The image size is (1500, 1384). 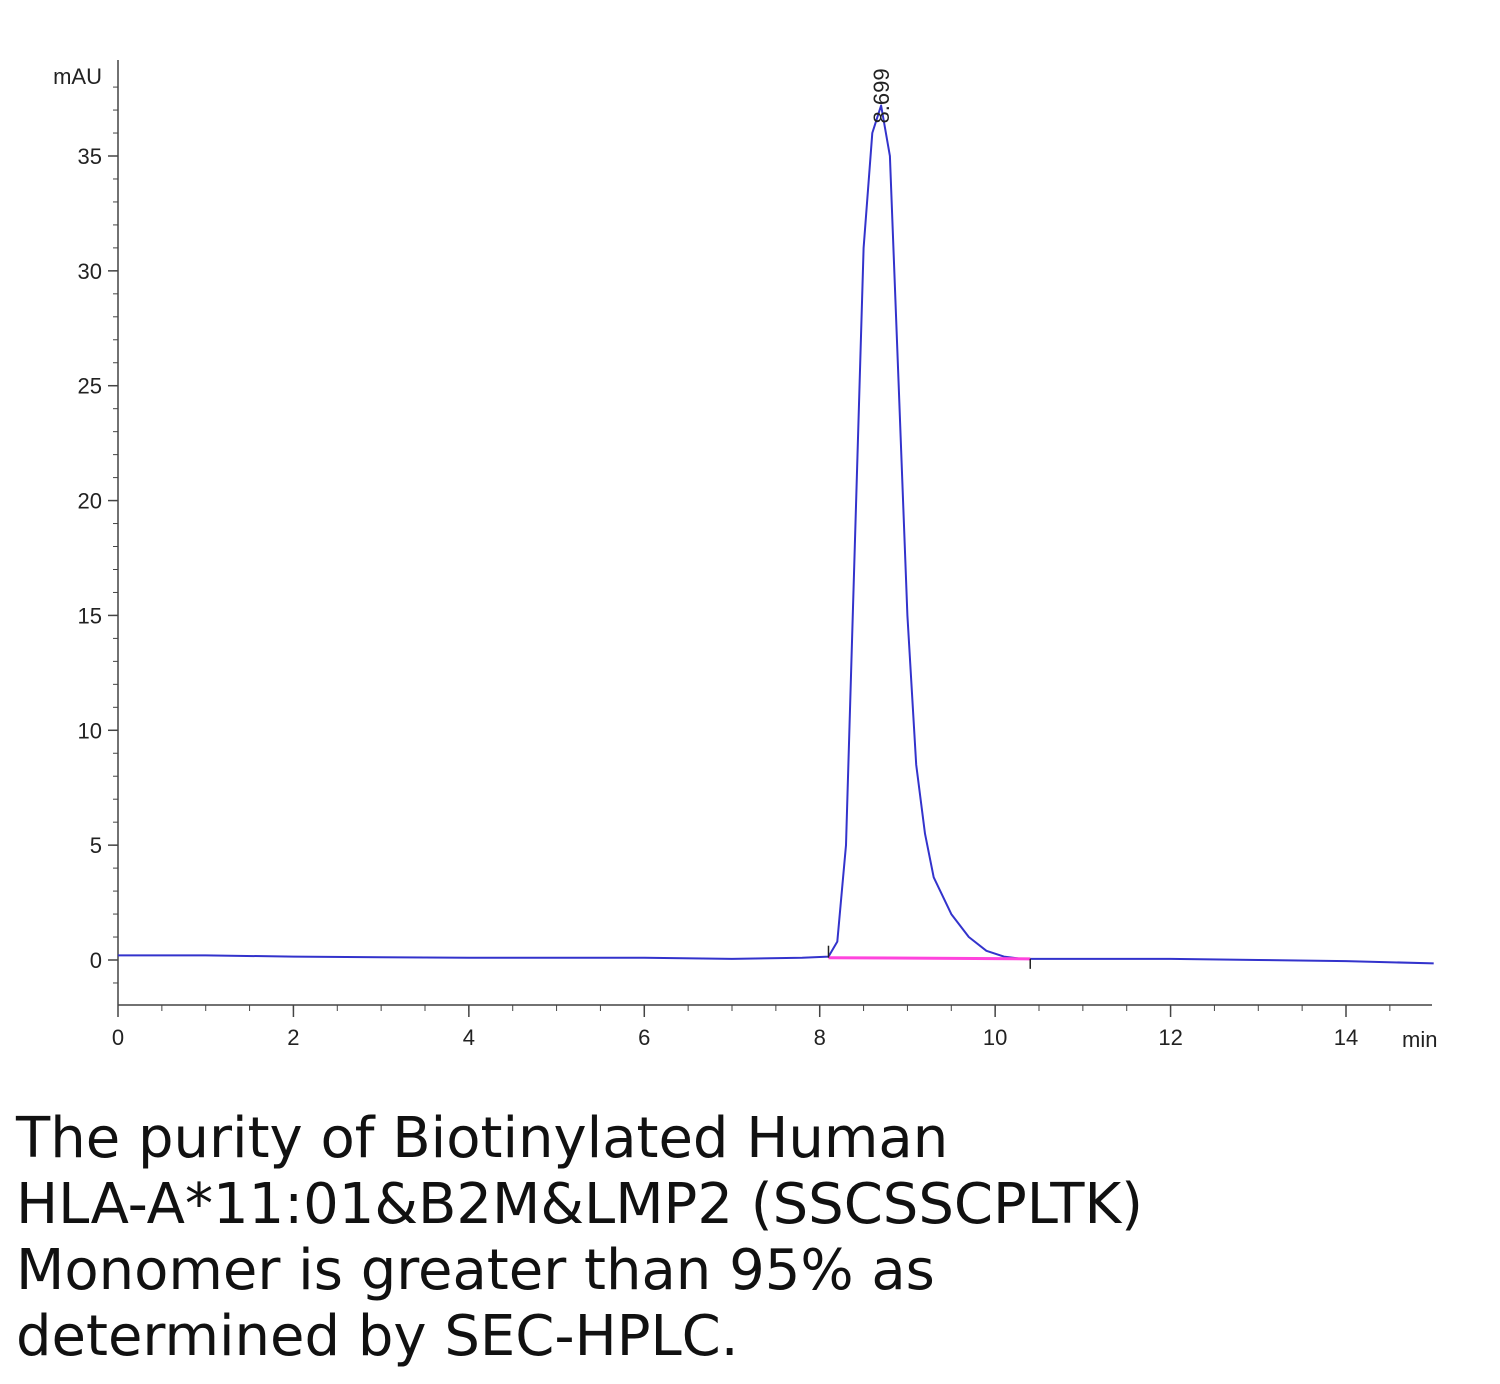 What do you see at coordinates (1419, 1039) in the screenshot?
I see `x-axis-unit: min` at bounding box center [1419, 1039].